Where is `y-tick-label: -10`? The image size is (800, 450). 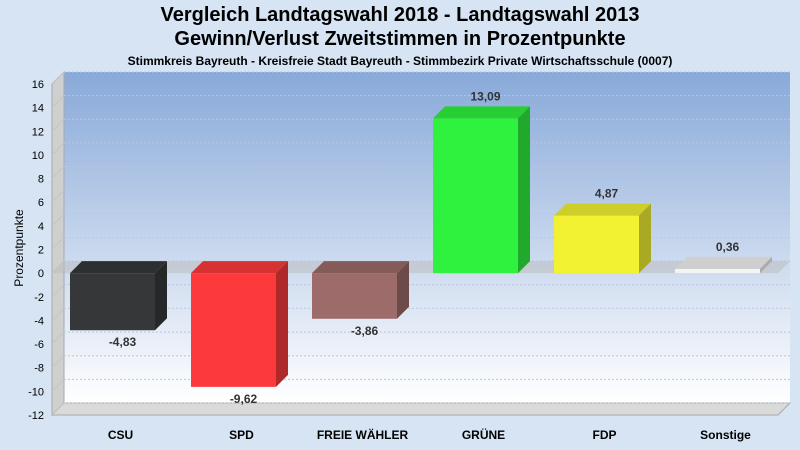 y-tick-label: -10 is located at coordinates (36, 392).